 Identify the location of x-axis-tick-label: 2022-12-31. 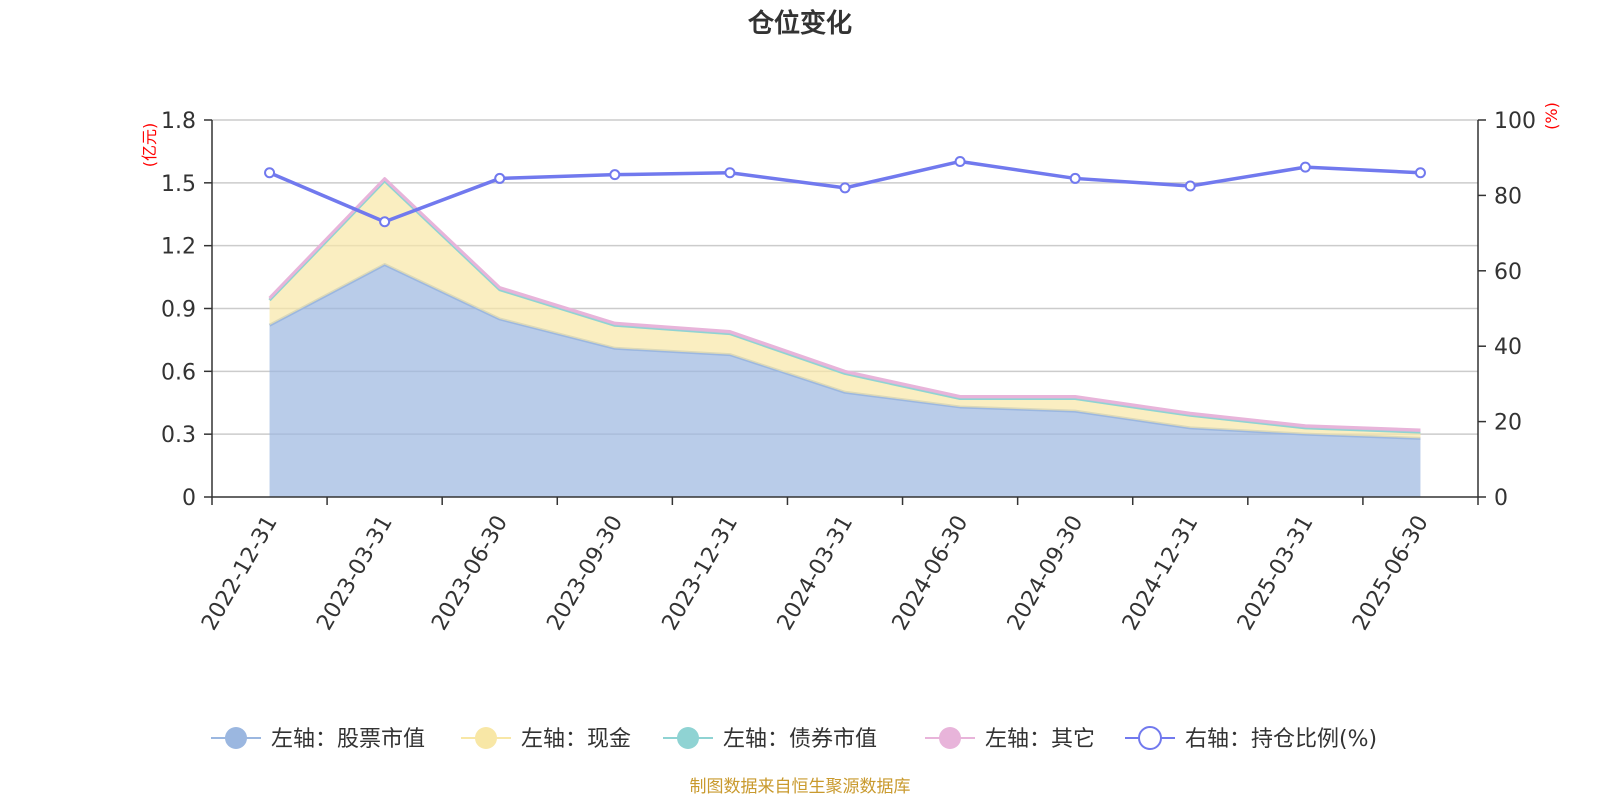
(240, 573).